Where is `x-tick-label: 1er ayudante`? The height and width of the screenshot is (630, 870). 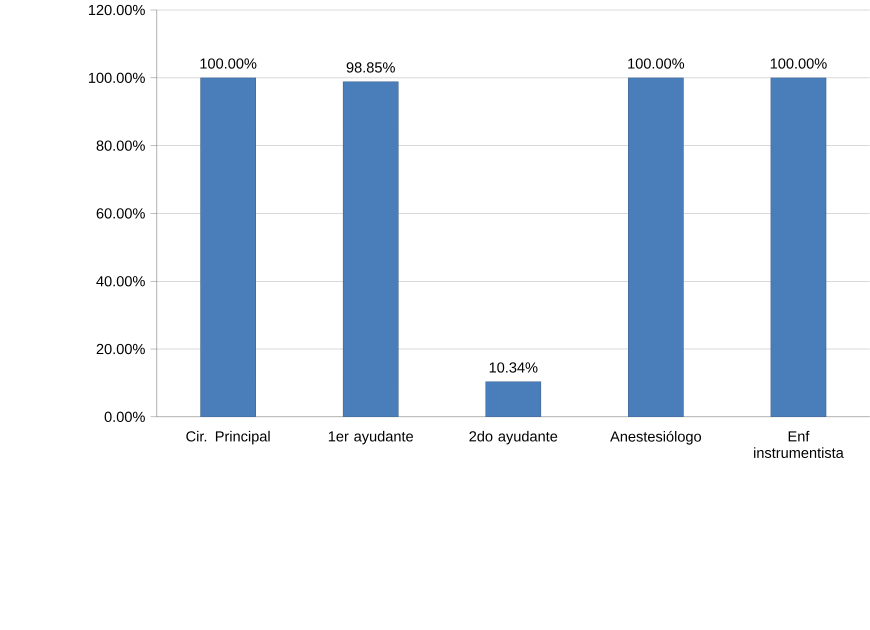 x-tick-label: 1er ayudante is located at coordinates (370, 437).